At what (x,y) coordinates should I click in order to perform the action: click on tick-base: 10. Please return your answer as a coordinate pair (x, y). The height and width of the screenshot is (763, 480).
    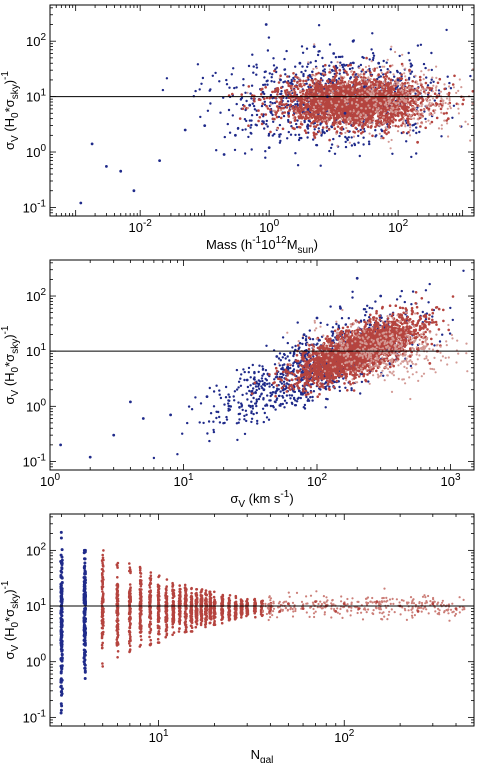
    Looking at the image, I should click on (395, 227).